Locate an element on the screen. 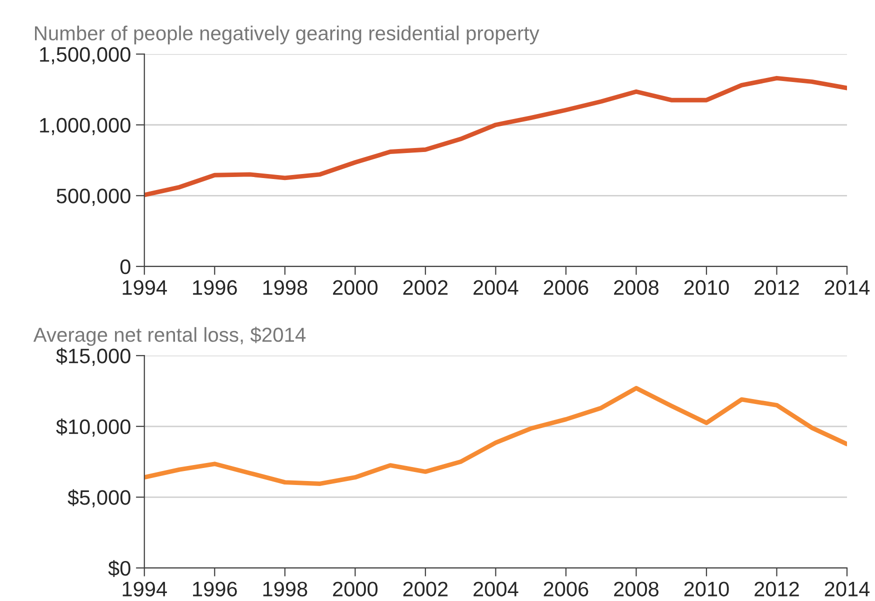 The height and width of the screenshot is (601, 875). y-tick-label: $10,000 is located at coordinates (93, 427).